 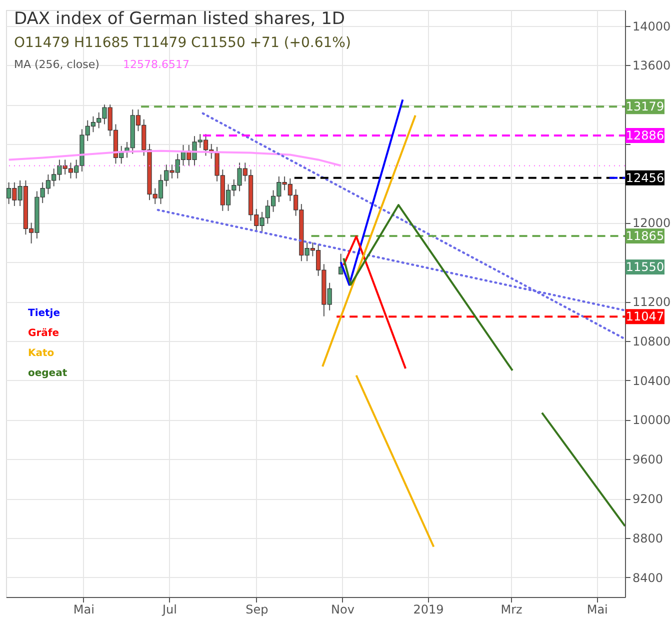 I want to click on annotation: 11047, so click(x=645, y=317).